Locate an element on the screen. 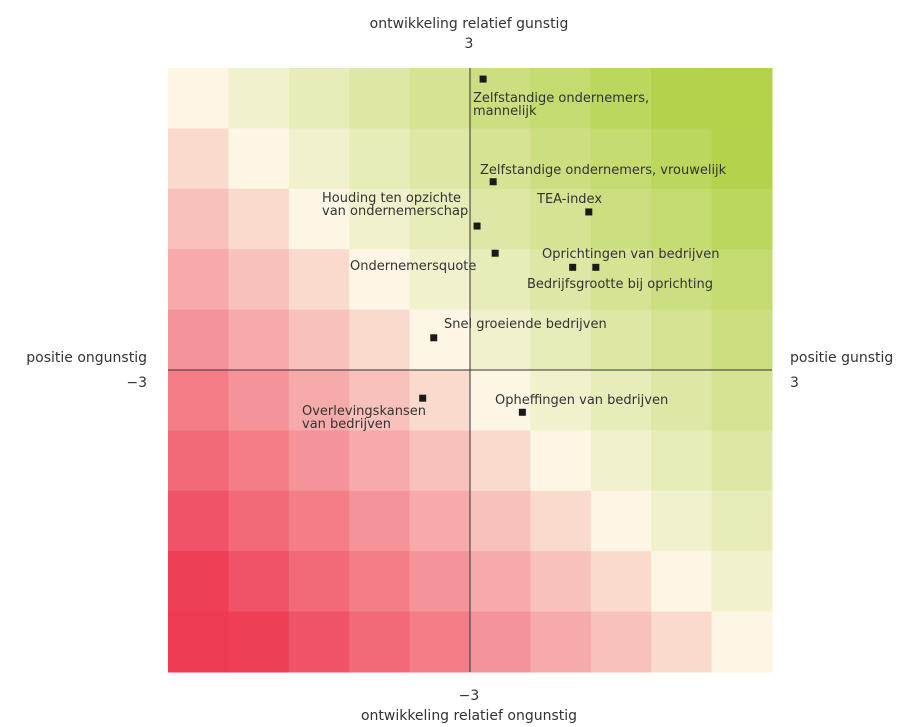  right-axis-label: positie gunstig is located at coordinates (842, 358).